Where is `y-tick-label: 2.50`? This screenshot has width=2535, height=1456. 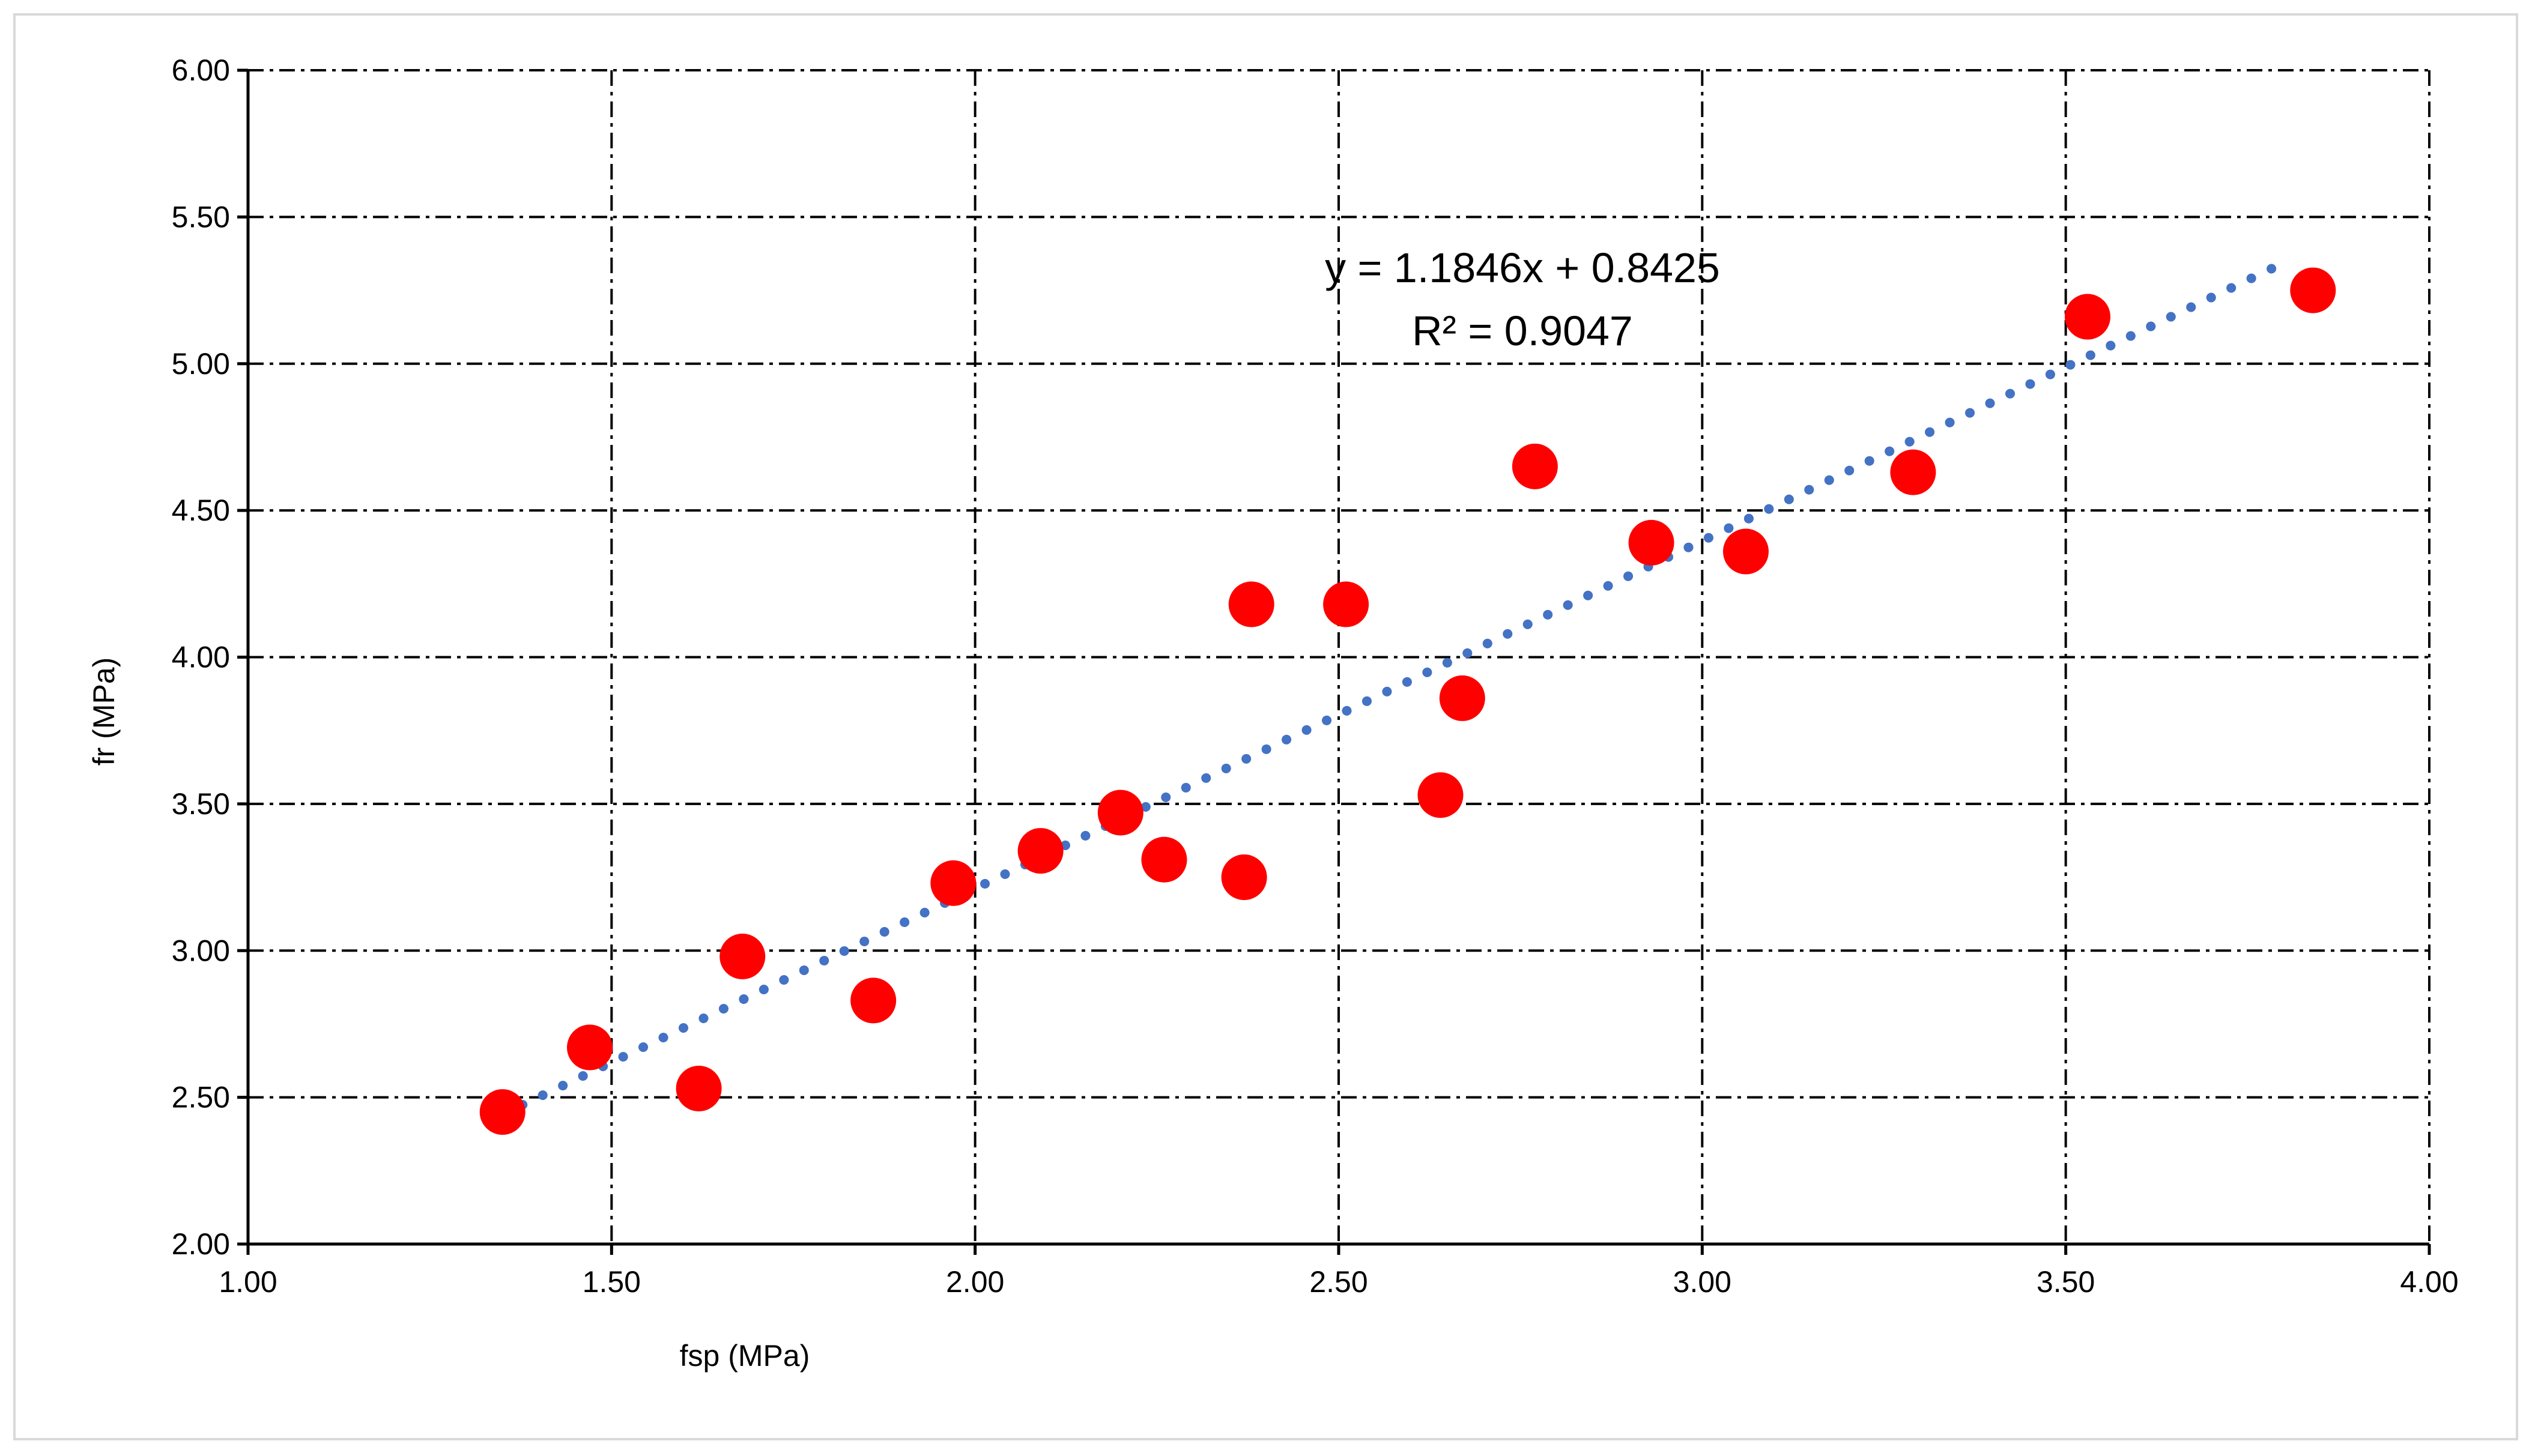
y-tick-label: 2.50 is located at coordinates (201, 1097).